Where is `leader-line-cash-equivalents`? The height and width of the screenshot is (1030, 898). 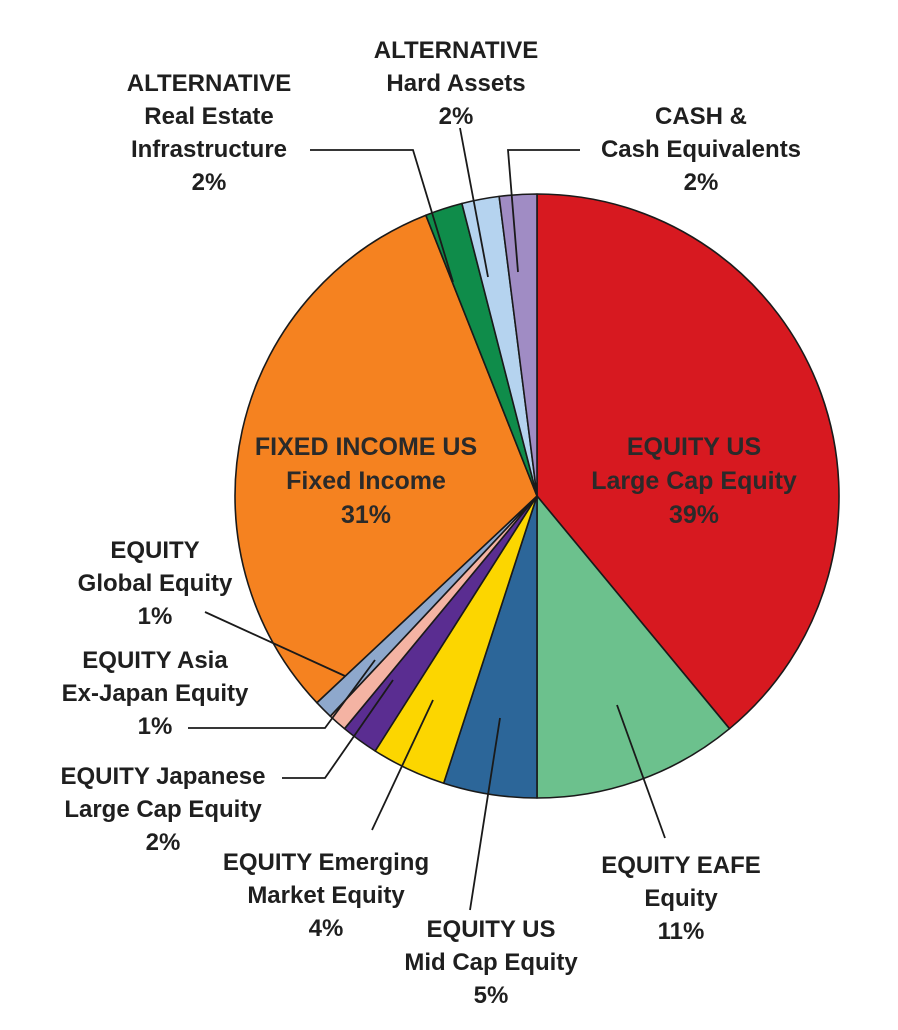
leader-line-cash-equivalents is located at coordinates (543, 211).